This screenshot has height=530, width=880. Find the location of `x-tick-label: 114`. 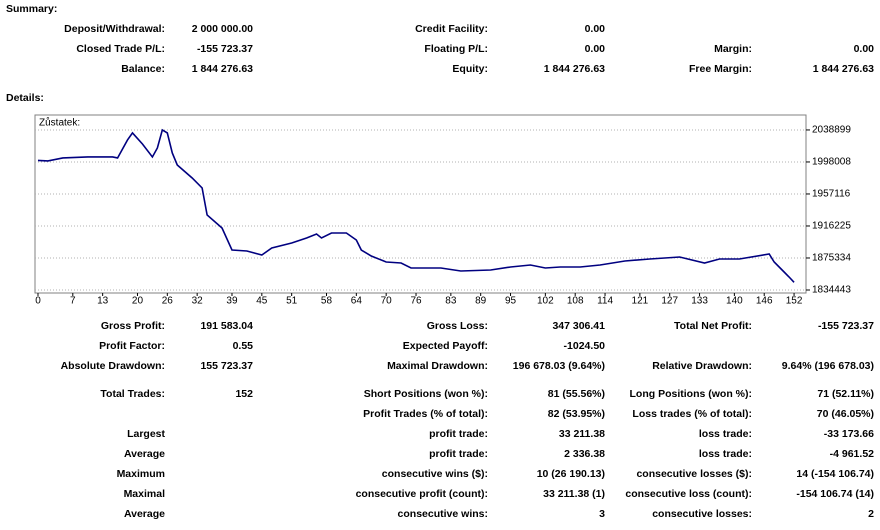

x-tick-label: 114 is located at coordinates (605, 301).